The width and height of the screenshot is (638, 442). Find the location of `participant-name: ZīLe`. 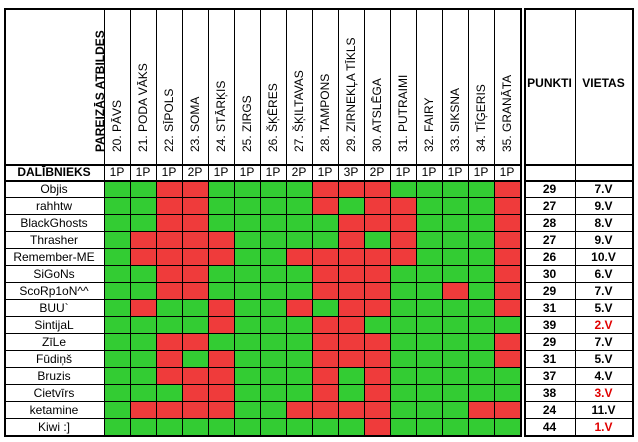

participant-name: ZīLe is located at coordinates (53, 341).